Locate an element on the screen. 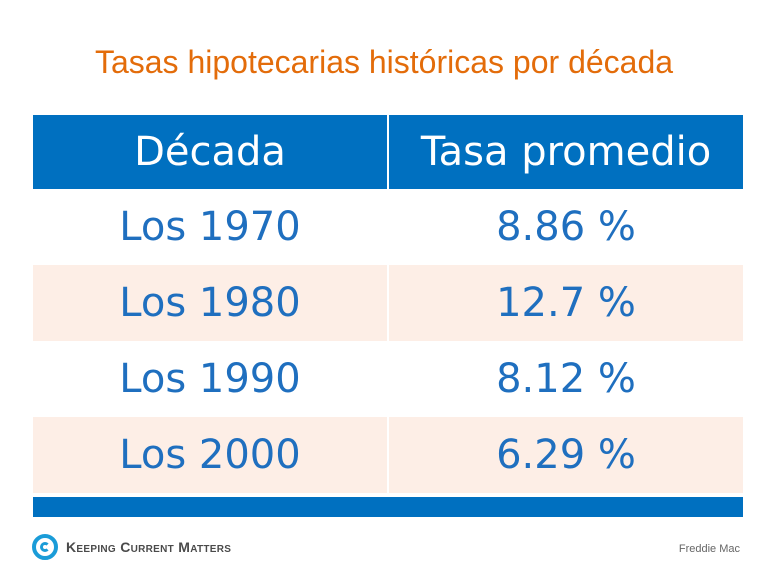 The height and width of the screenshot is (576, 768). kcm-logo-icon is located at coordinates (45, 547).